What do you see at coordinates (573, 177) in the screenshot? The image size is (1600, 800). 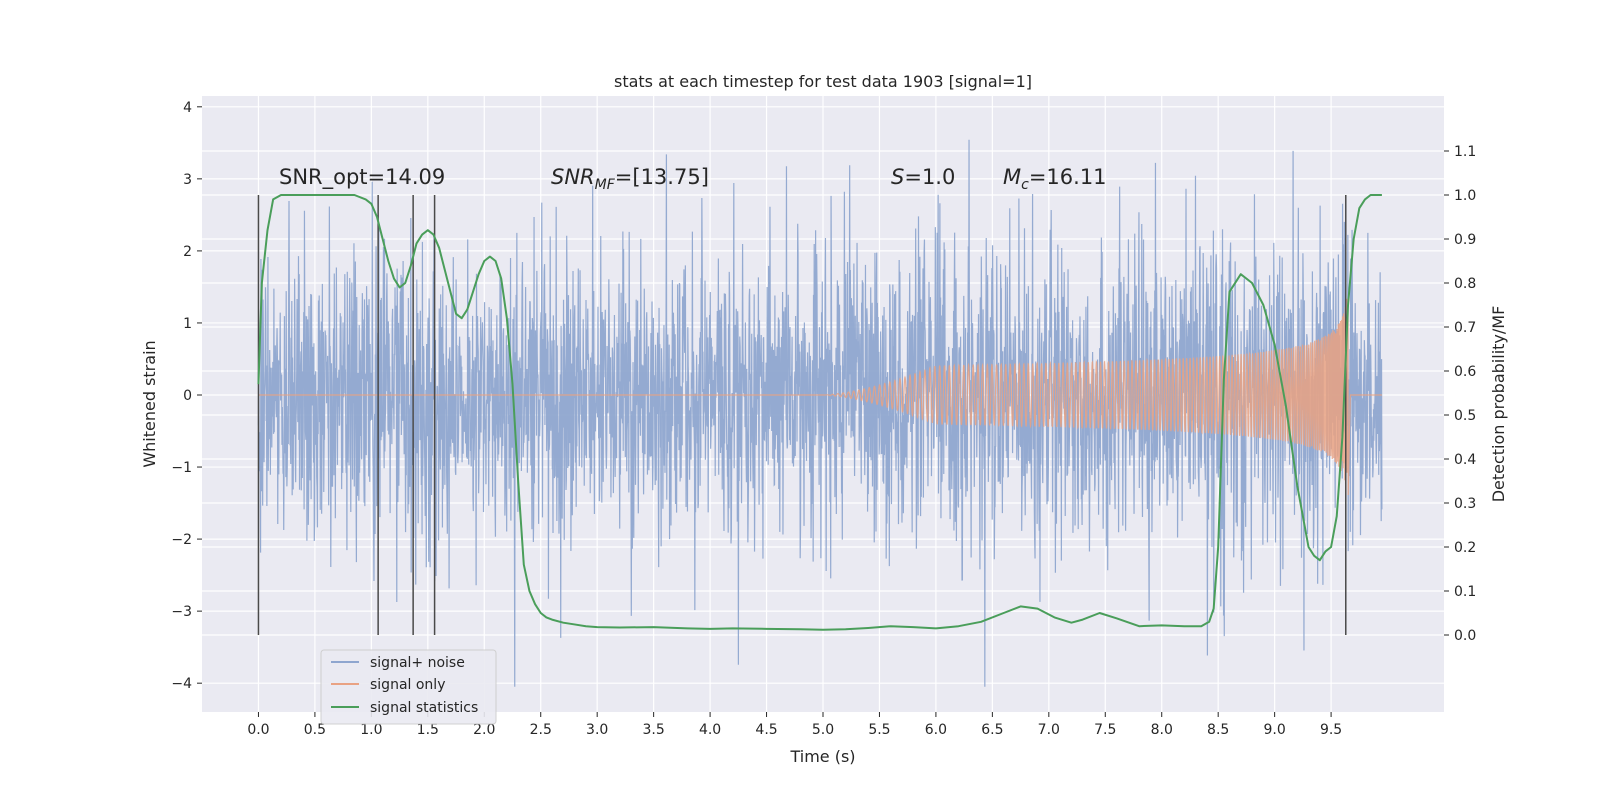 I see `annotation-snr-mf-main: SNR` at bounding box center [573, 177].